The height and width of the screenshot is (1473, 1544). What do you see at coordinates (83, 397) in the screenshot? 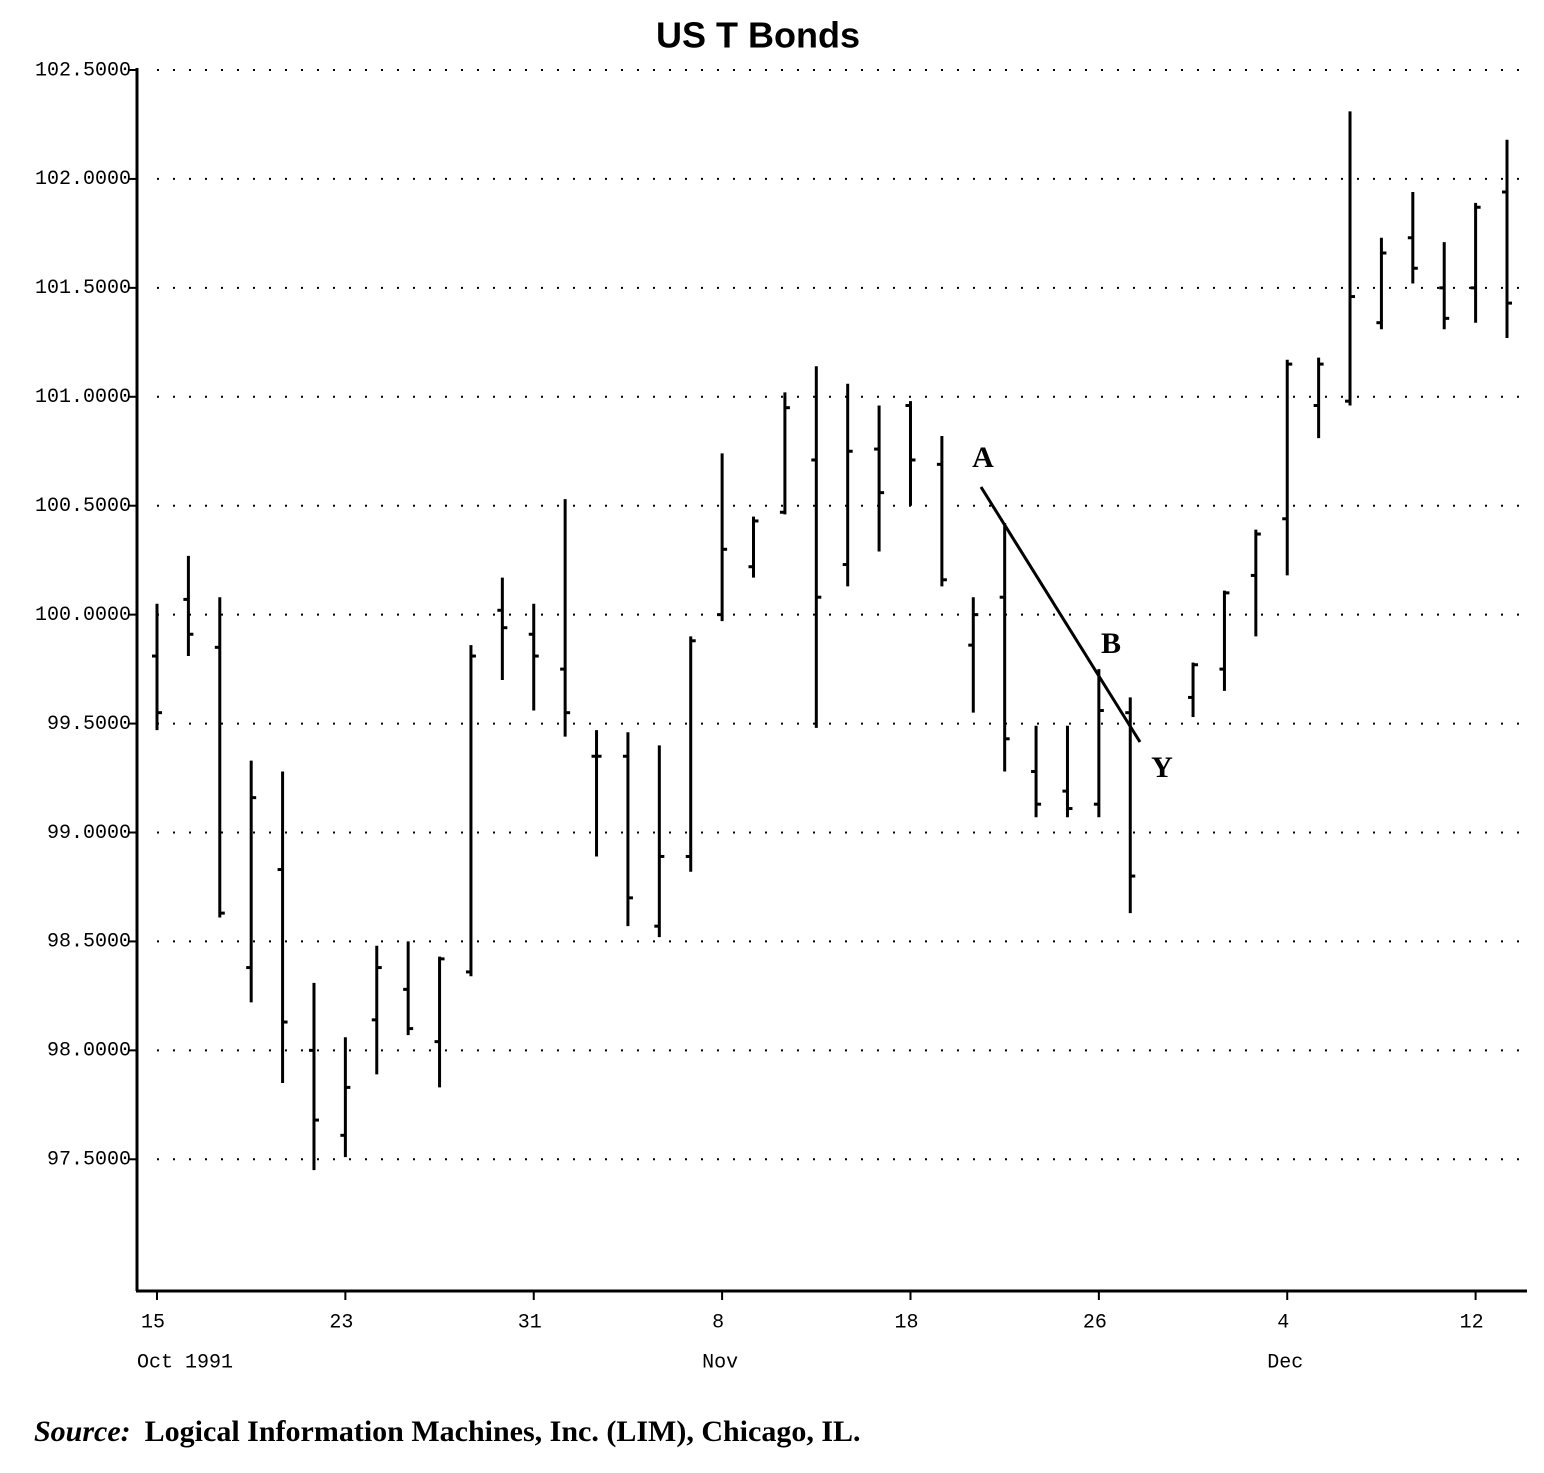
I see `y-tick-label: 101.0000` at bounding box center [83, 397].